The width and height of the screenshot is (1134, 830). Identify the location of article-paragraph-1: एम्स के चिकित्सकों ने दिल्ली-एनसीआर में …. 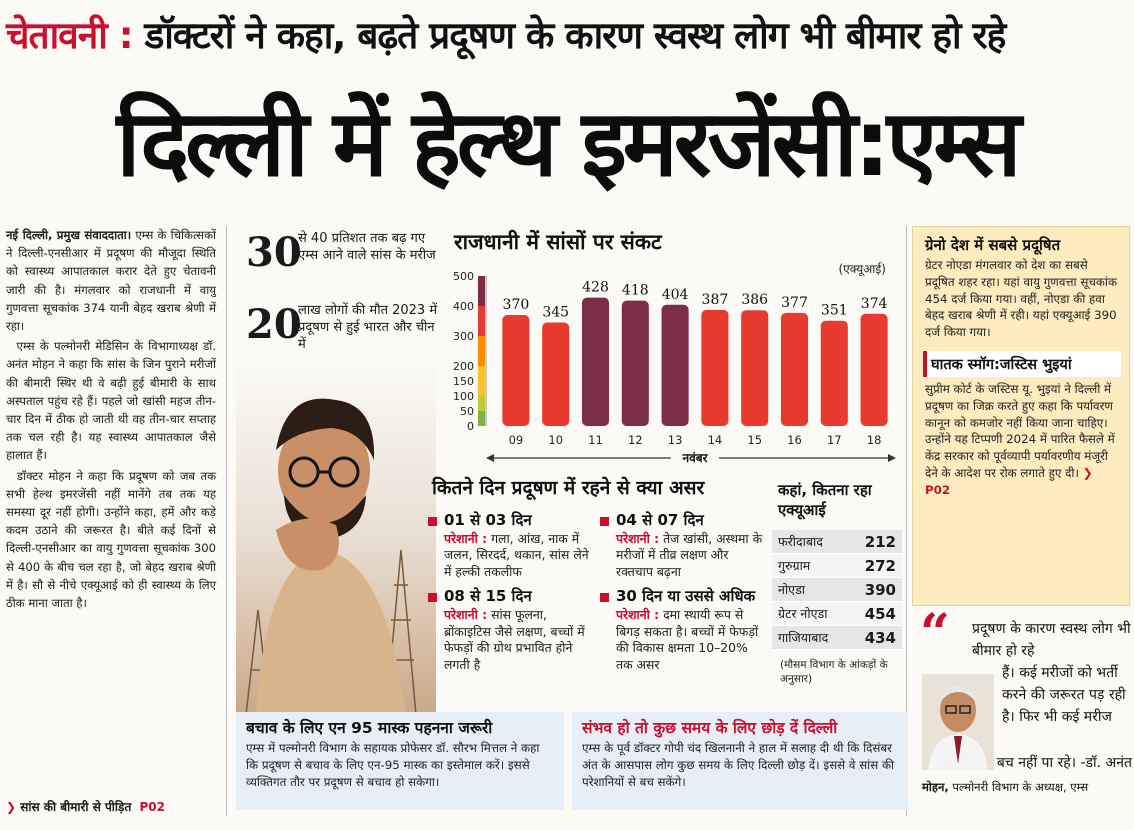
(111, 281).